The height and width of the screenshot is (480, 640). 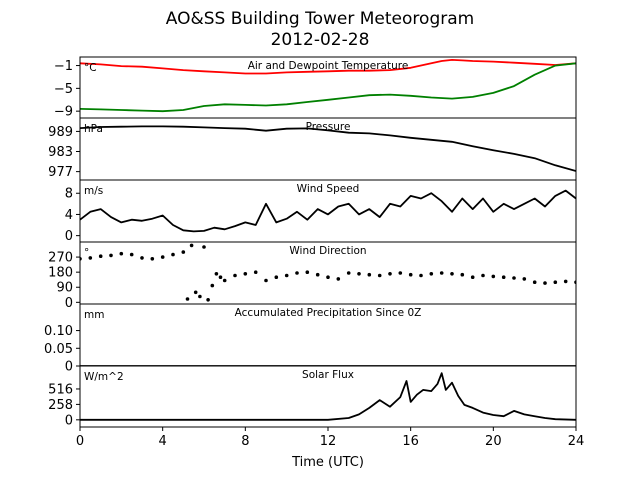 I want to click on y-tick-label: 983, so click(x=60, y=152).